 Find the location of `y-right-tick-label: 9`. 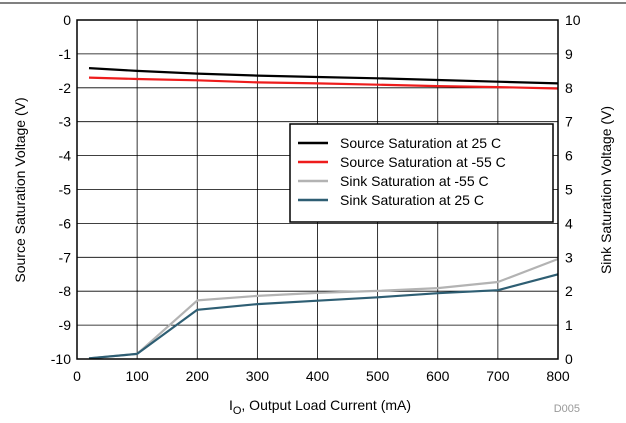

y-right-tick-label: 9 is located at coordinates (569, 54).